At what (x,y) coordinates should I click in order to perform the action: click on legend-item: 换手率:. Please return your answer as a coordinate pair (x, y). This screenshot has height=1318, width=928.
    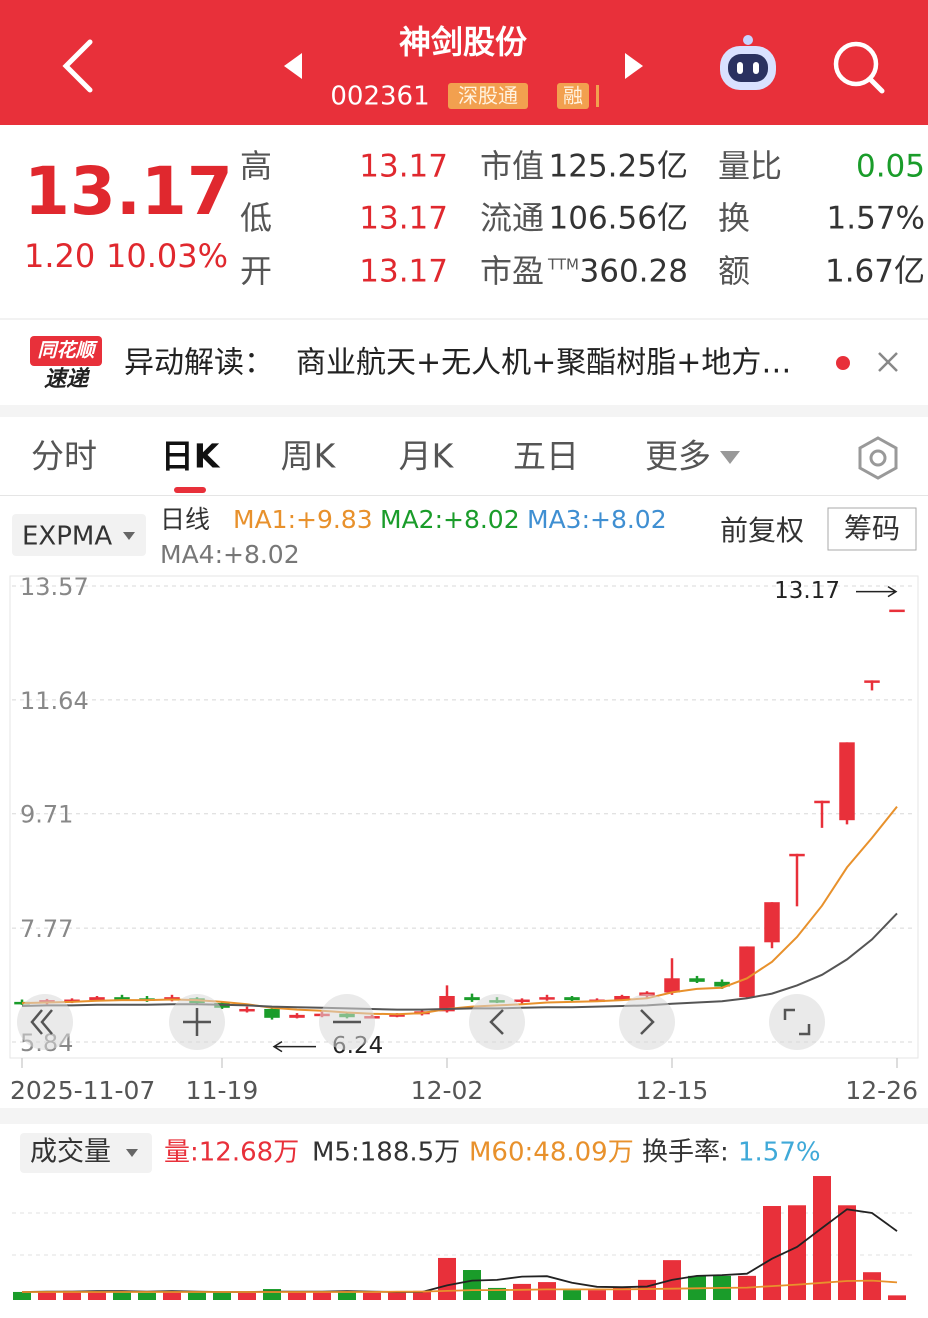
    Looking at the image, I should click on (685, 1153).